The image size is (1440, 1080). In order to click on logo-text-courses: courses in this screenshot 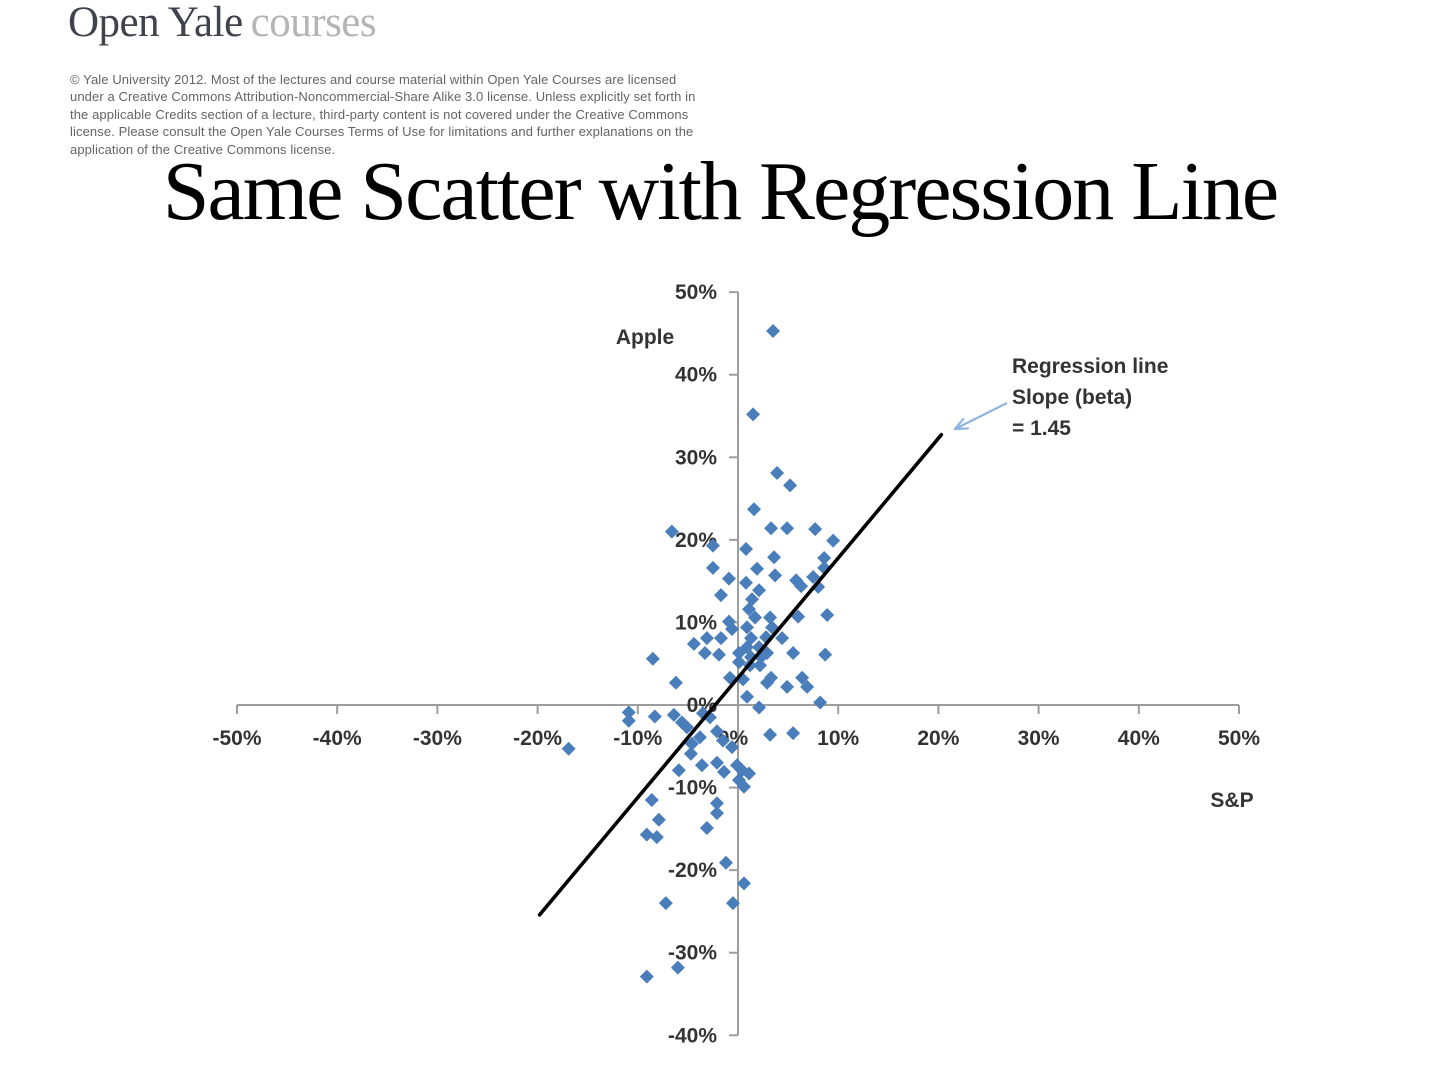, I will do `click(313, 23)`.